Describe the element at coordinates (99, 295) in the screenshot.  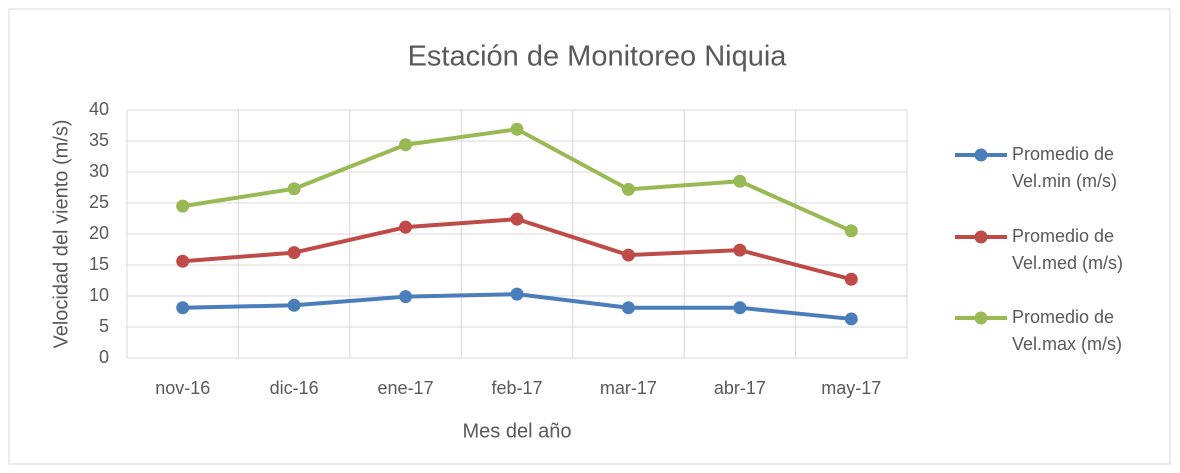
I see `y-tick-label: 10` at that location.